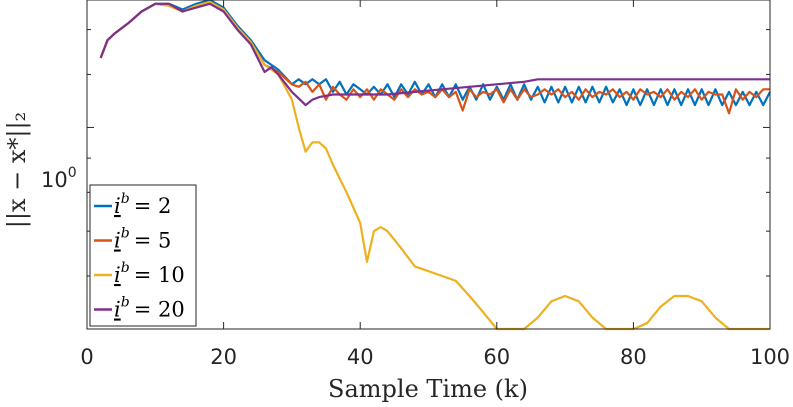  I want to click on x-axis-title: Sample Time (k), so click(428, 389).